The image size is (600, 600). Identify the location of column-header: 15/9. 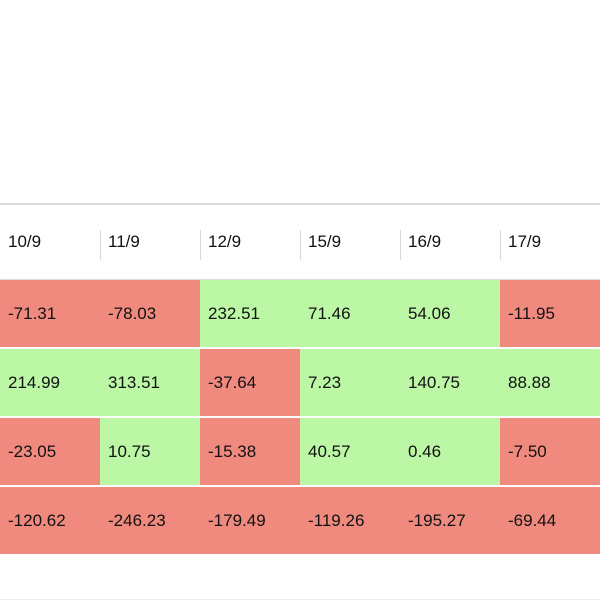
(350, 242).